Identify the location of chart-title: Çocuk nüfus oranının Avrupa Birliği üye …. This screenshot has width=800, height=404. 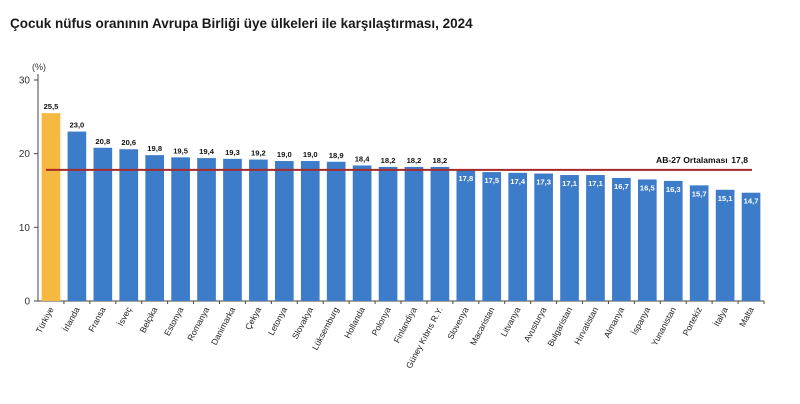
(241, 23).